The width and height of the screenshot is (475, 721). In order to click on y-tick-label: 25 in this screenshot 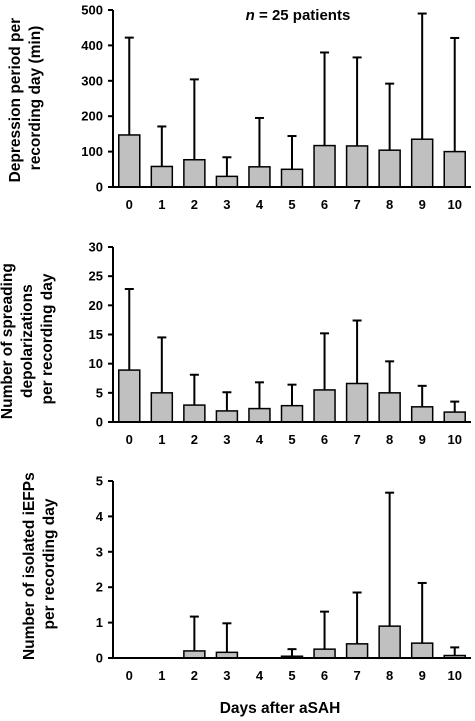, I will do `click(96, 276)`.